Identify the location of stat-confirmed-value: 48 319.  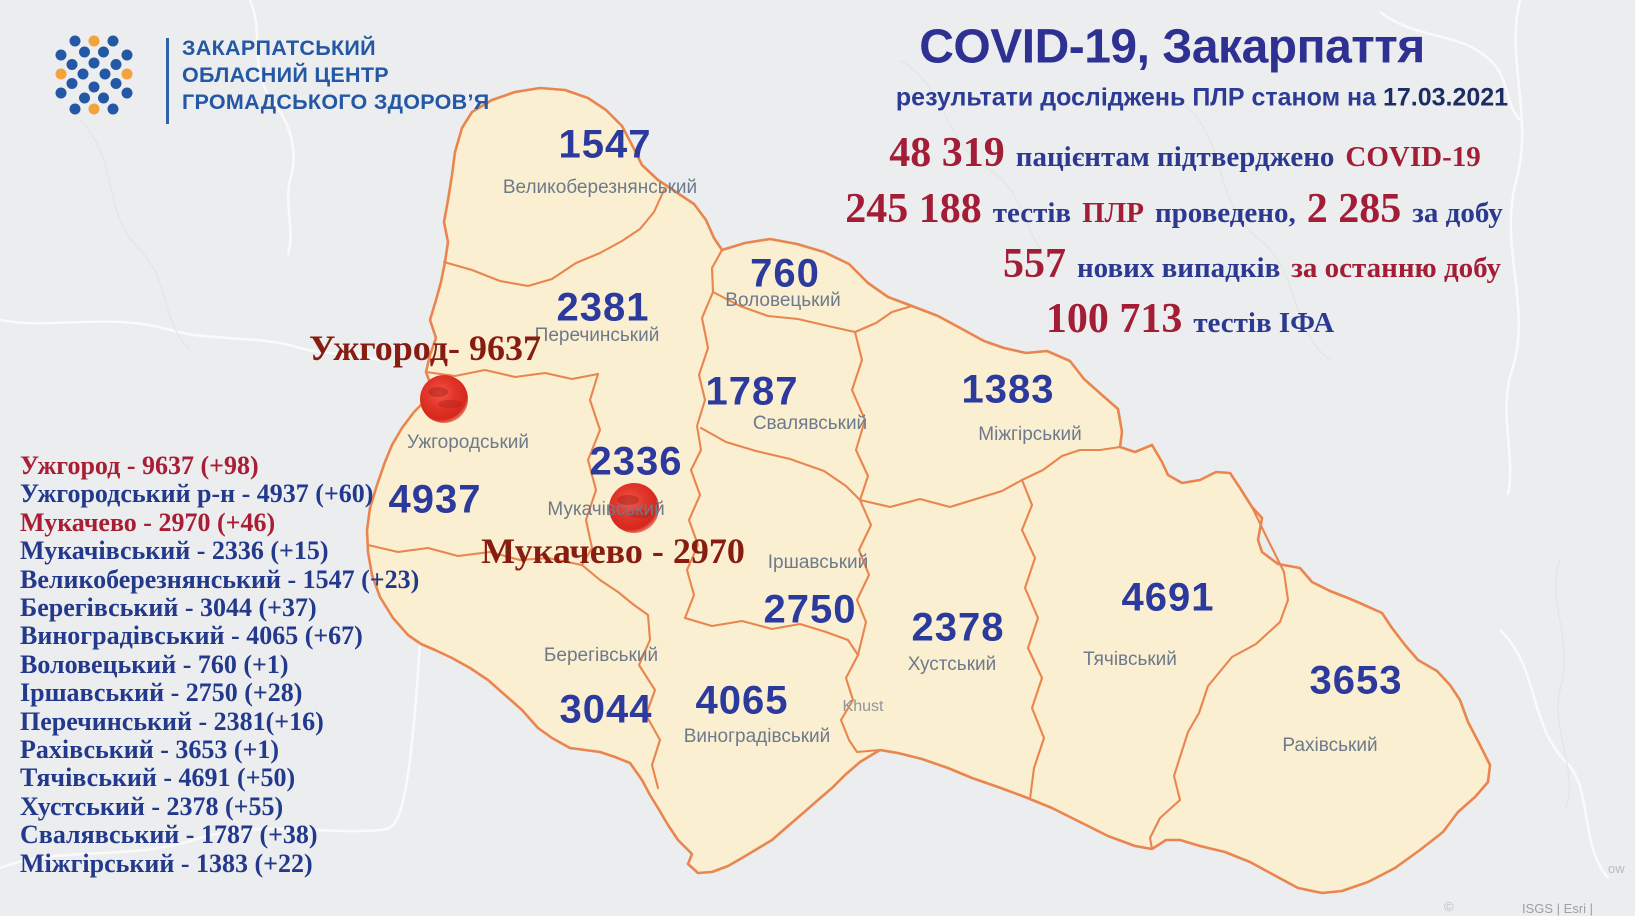
(947, 153).